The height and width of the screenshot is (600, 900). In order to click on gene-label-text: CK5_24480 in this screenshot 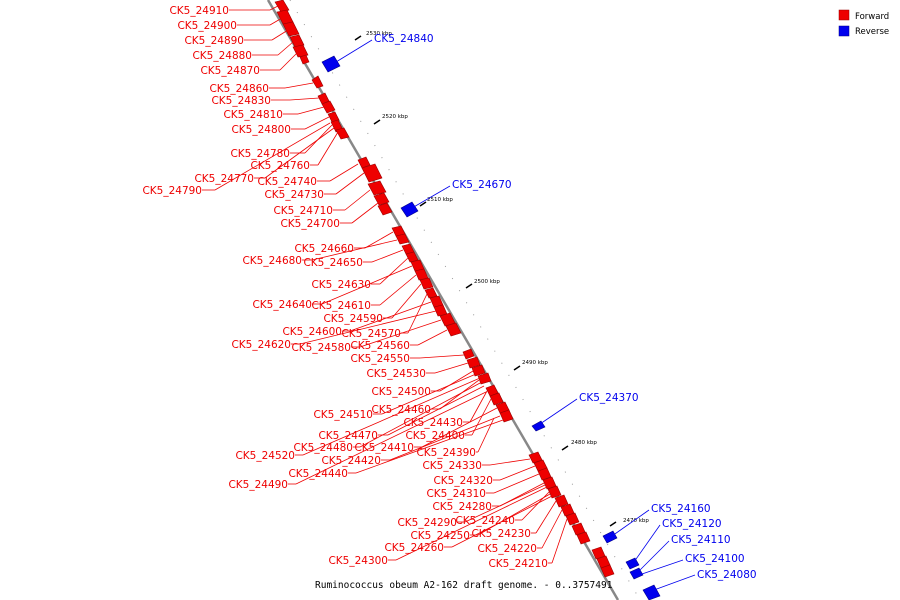, I will do `click(323, 448)`.